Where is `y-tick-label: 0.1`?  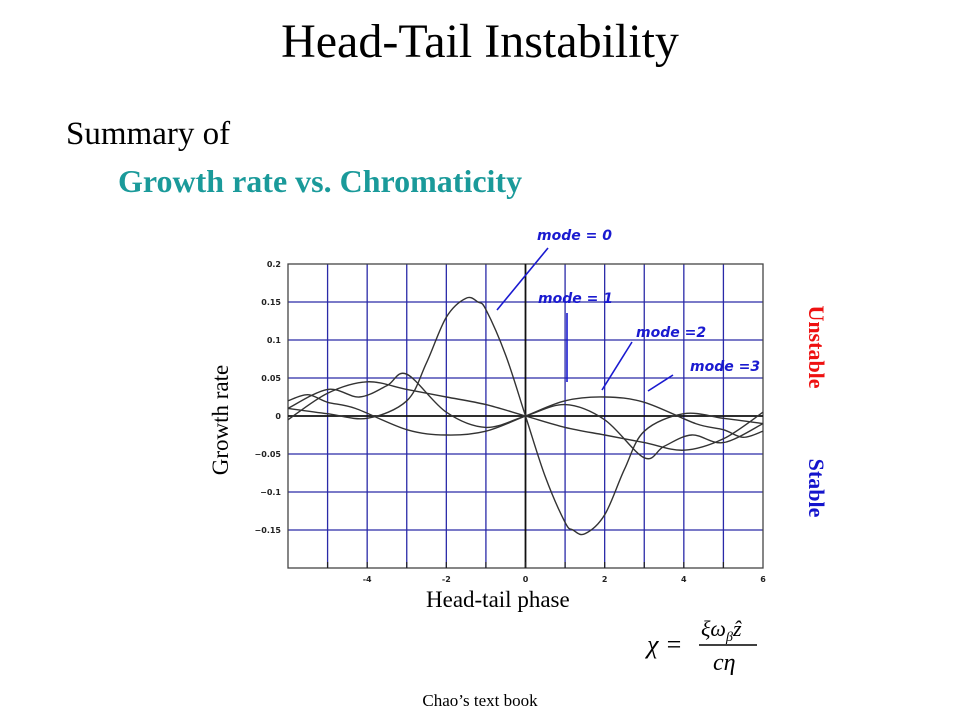
y-tick-label: 0.1 is located at coordinates (274, 340).